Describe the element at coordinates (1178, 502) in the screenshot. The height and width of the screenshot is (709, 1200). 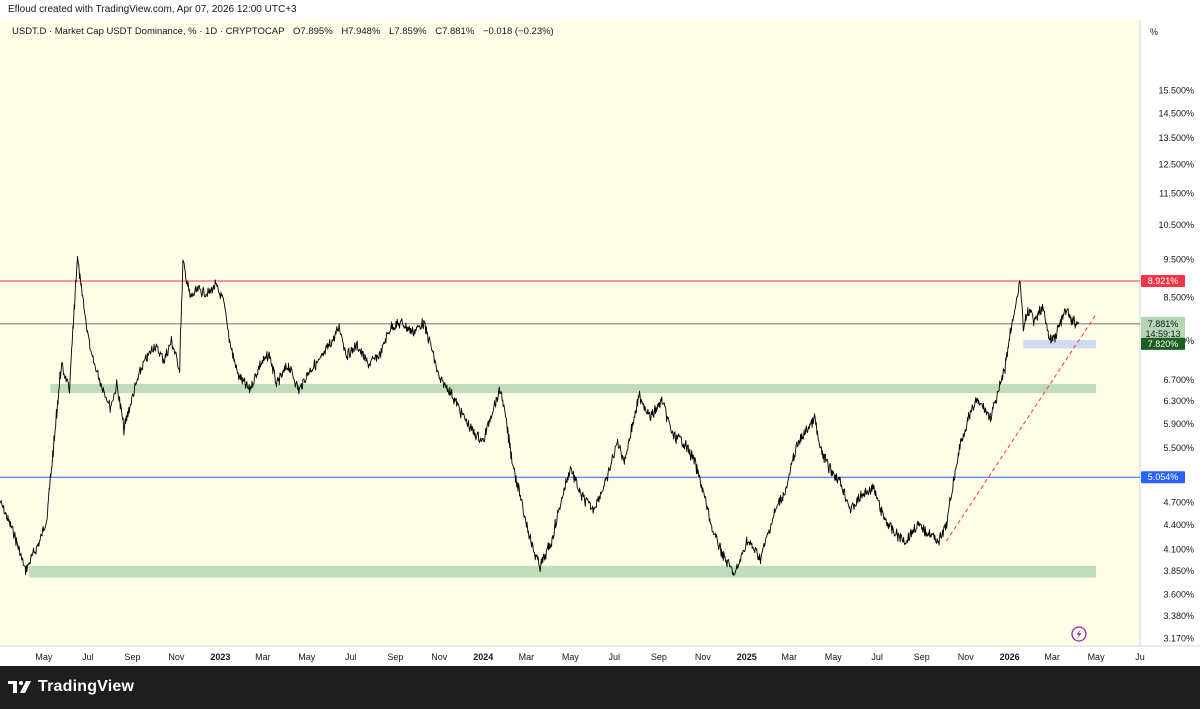
I see `y-tick-label: 4.700%` at that location.